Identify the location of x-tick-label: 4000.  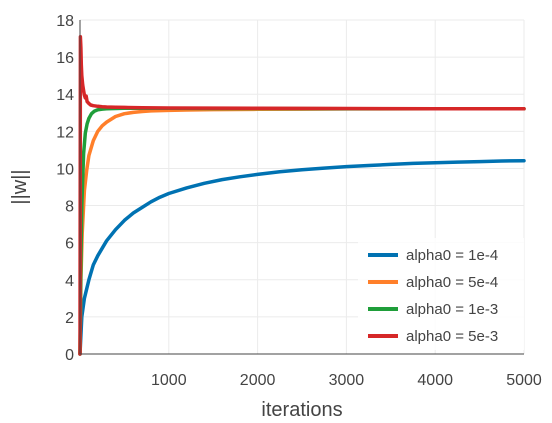
(435, 380).